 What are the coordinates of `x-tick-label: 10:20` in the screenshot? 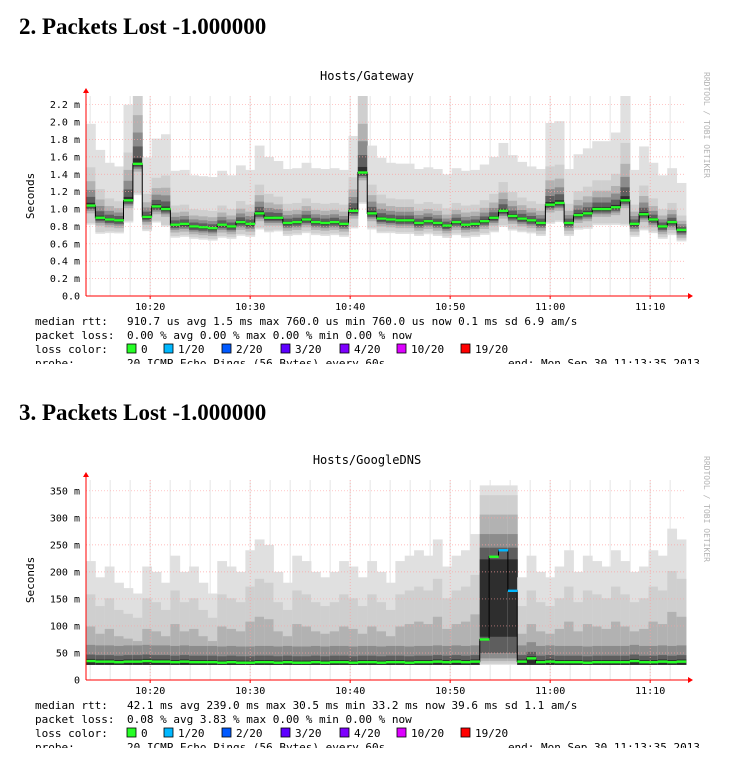 It's located at (150, 691).